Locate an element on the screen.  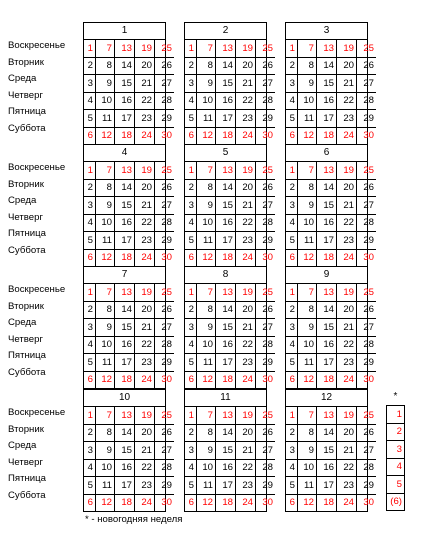
newyear-day: (6) is located at coordinates (396, 502).